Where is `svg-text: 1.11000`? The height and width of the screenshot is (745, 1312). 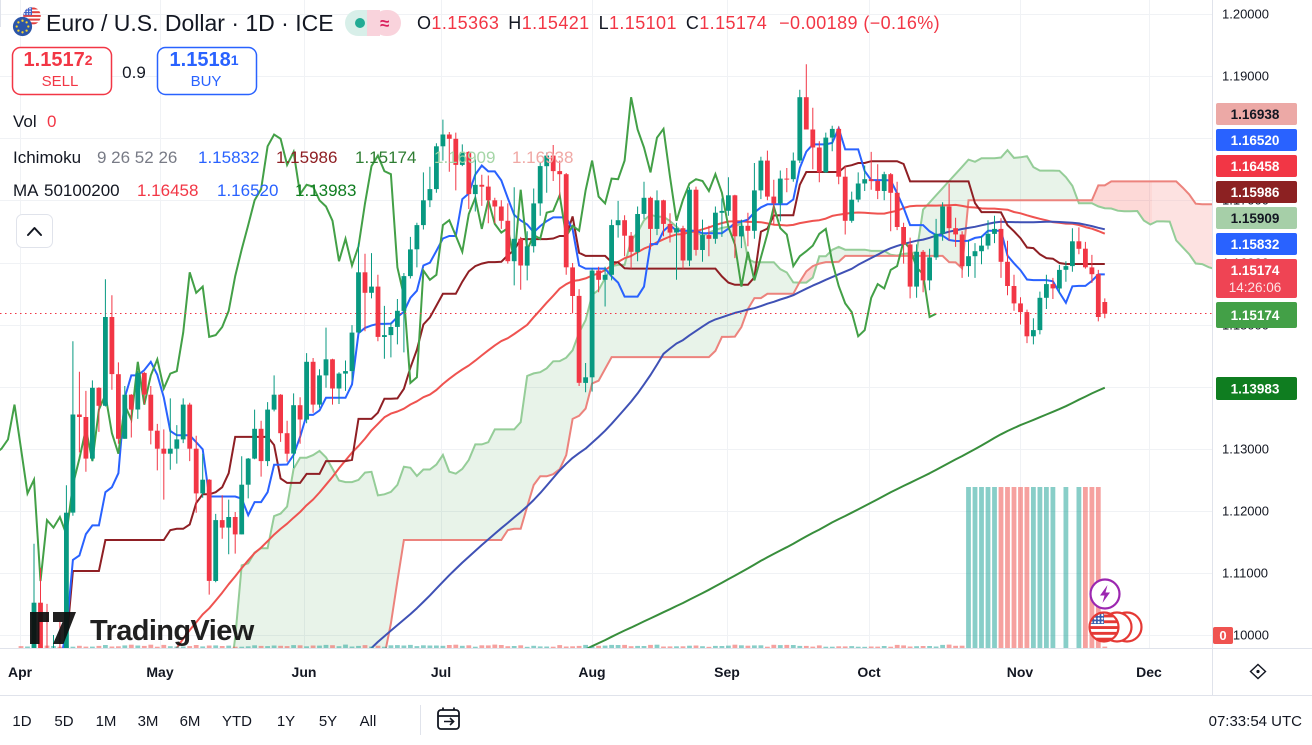 svg-text: 1.11000 is located at coordinates (1245, 573).